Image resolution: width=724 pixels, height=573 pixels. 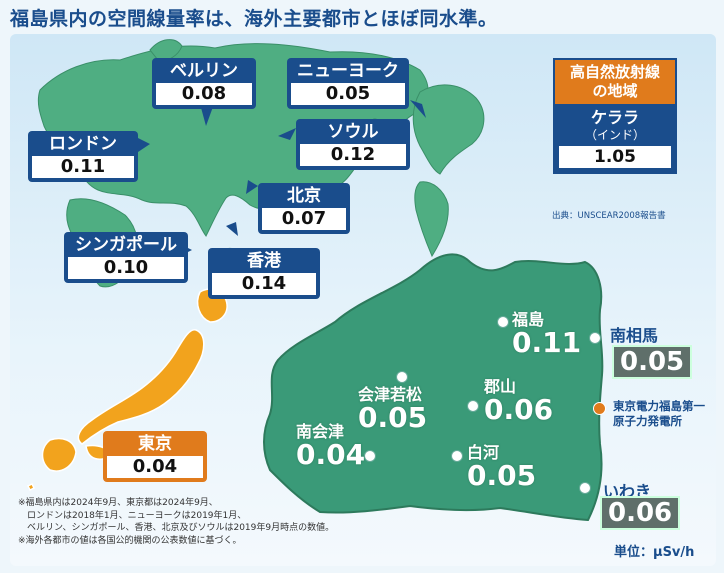 What do you see at coordinates (126, 245) in the screenshot?
I see `city-name: シンガポール` at bounding box center [126, 245].